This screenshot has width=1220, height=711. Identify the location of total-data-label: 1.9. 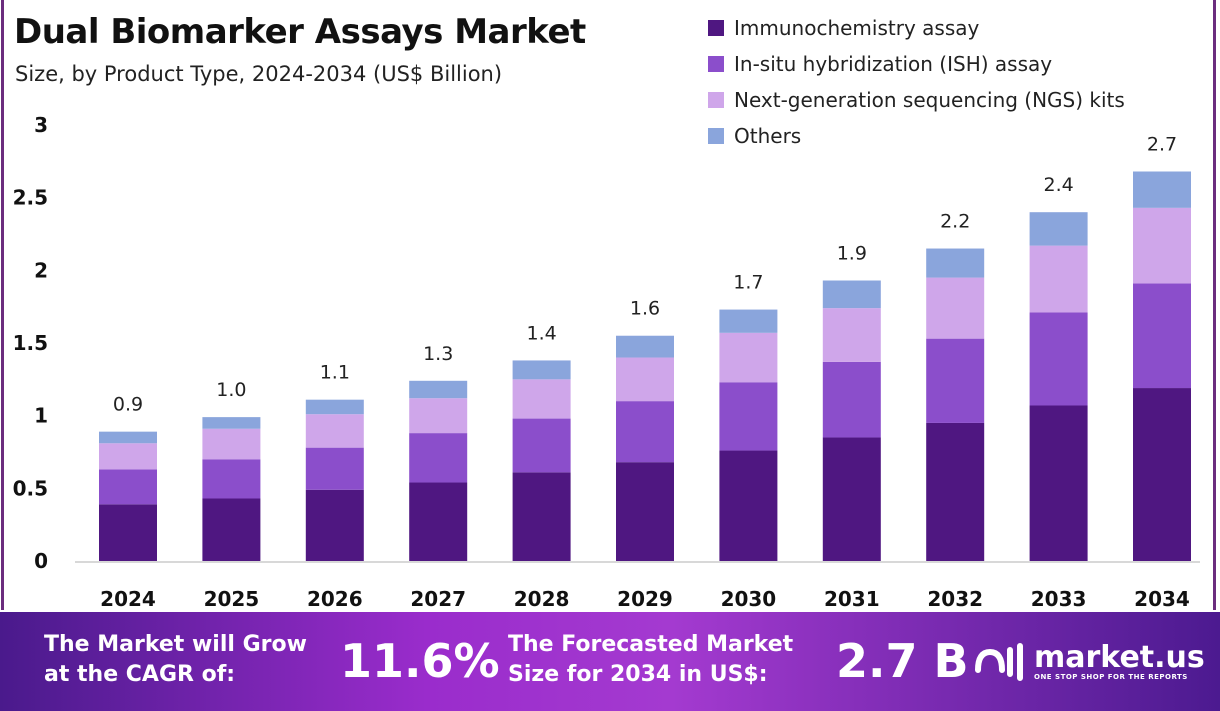
(852, 254).